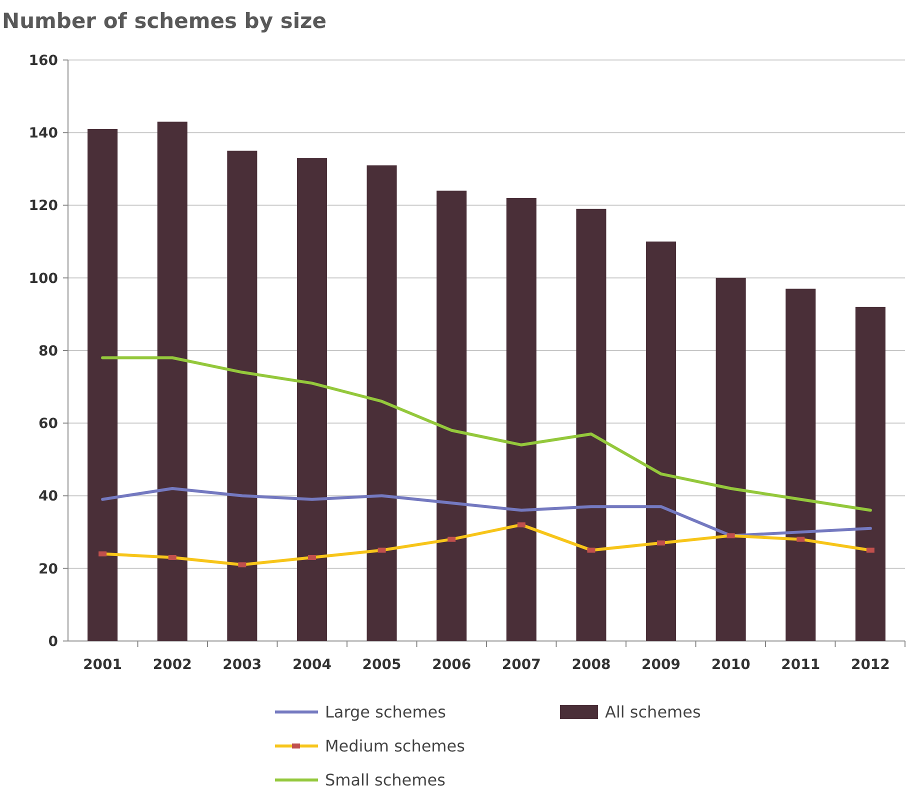 This screenshot has width=911, height=791. What do you see at coordinates (242, 665) in the screenshot?
I see `x-tick-label: 2003` at bounding box center [242, 665].